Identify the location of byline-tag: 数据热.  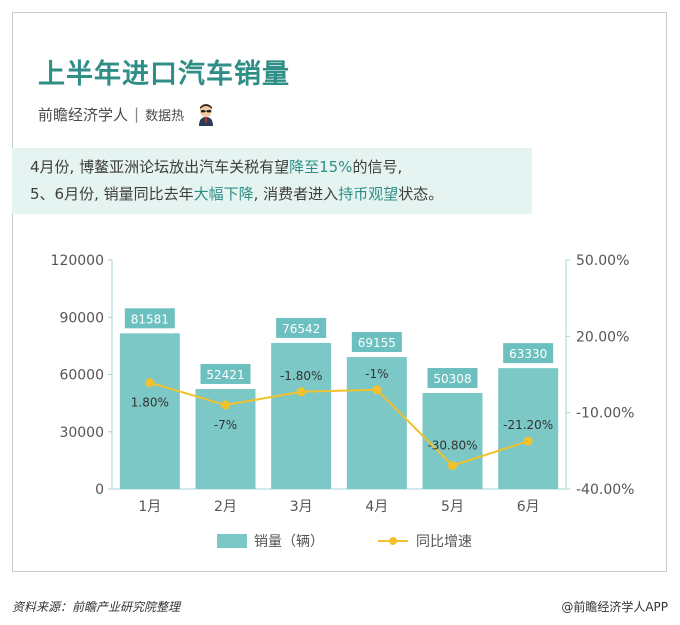
(165, 116).